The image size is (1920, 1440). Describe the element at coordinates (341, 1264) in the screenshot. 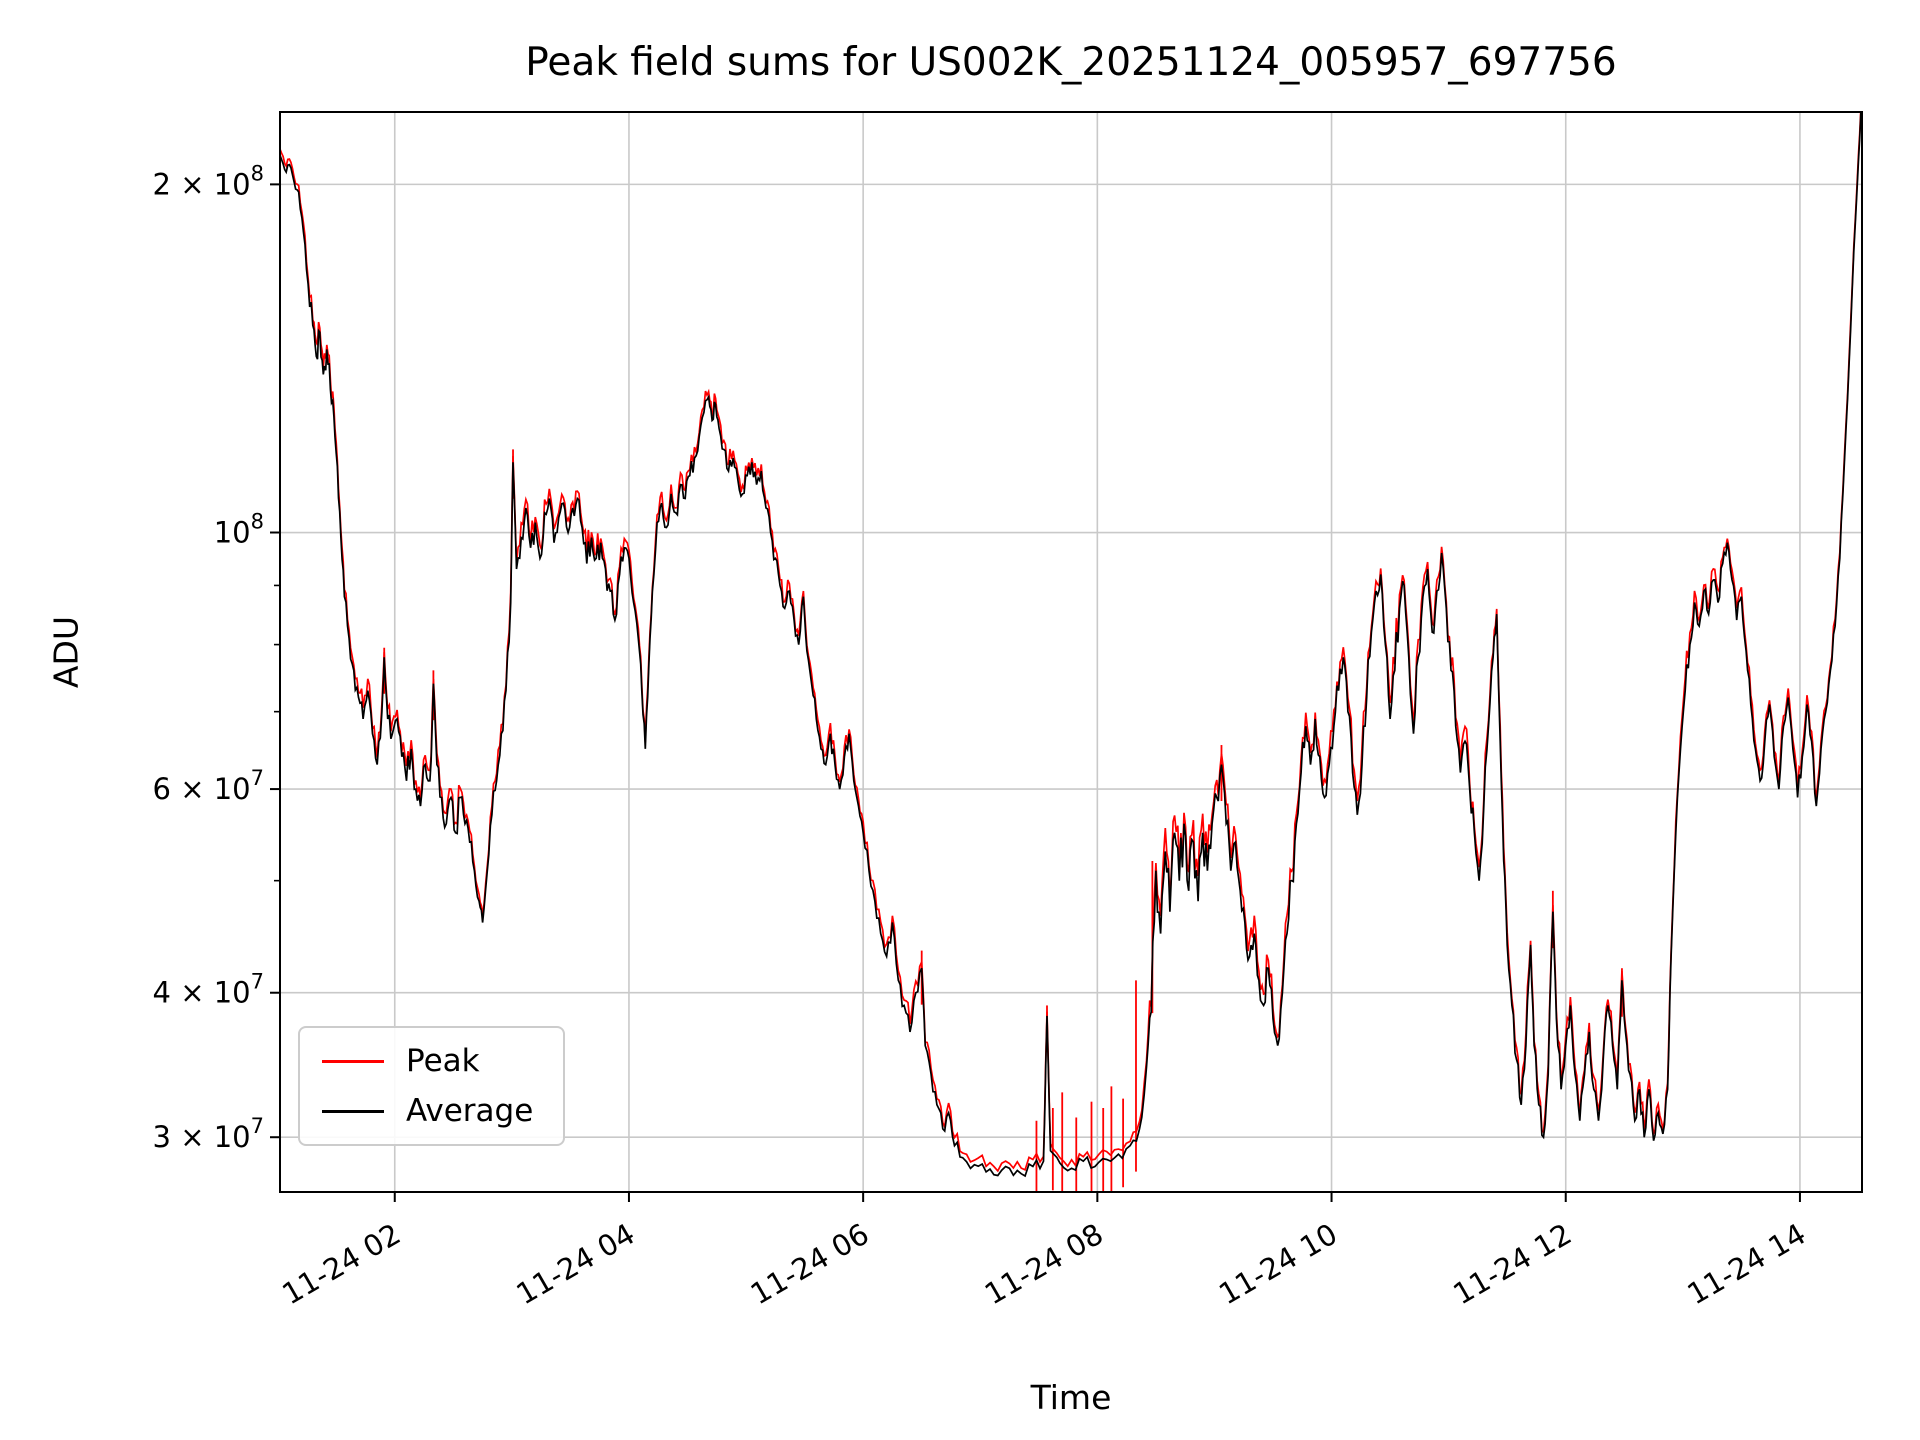

I see `x-tick-label: 11-24 02` at that location.